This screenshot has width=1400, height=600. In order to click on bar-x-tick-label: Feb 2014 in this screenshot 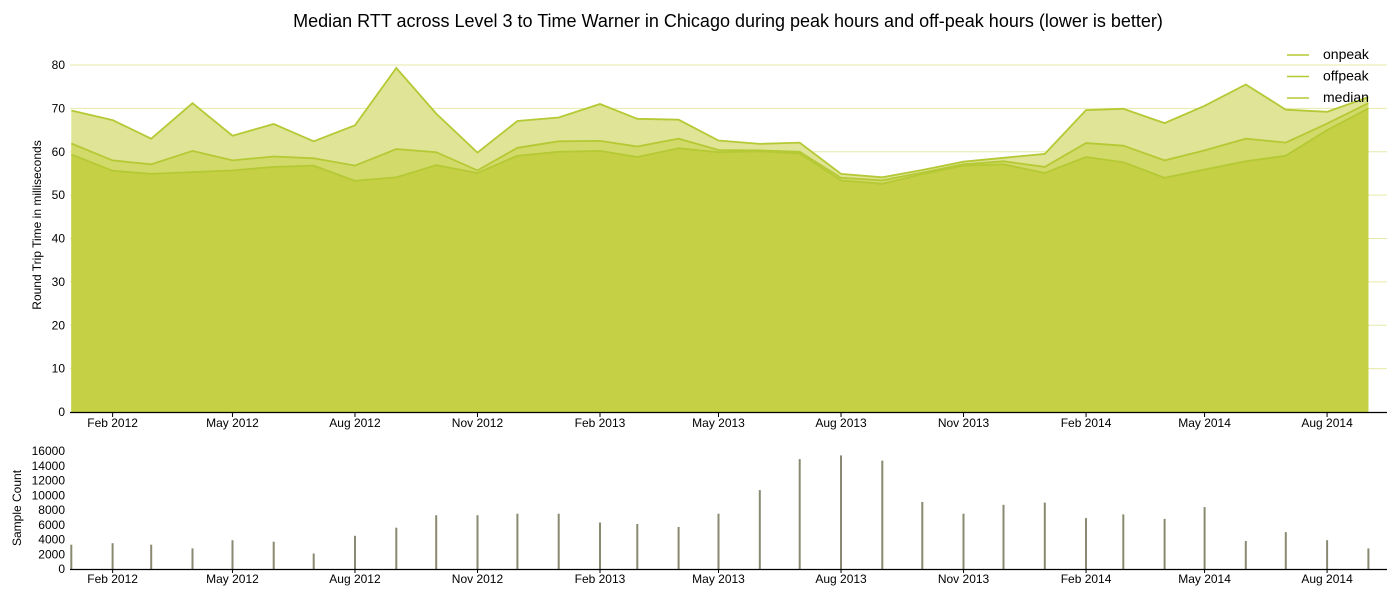, I will do `click(1086, 579)`.